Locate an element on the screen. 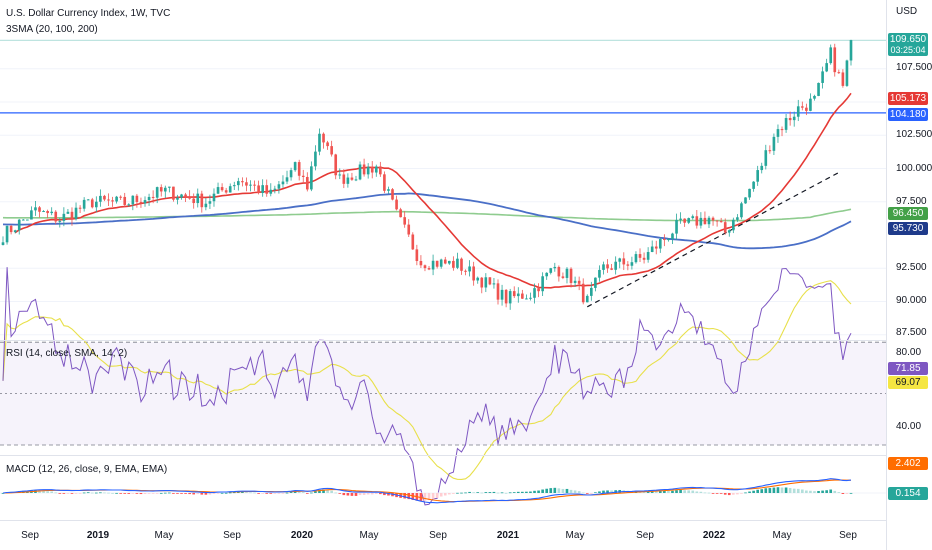 This screenshot has height=550, width=932. rsi-tick: 40.00 is located at coordinates (909, 426).